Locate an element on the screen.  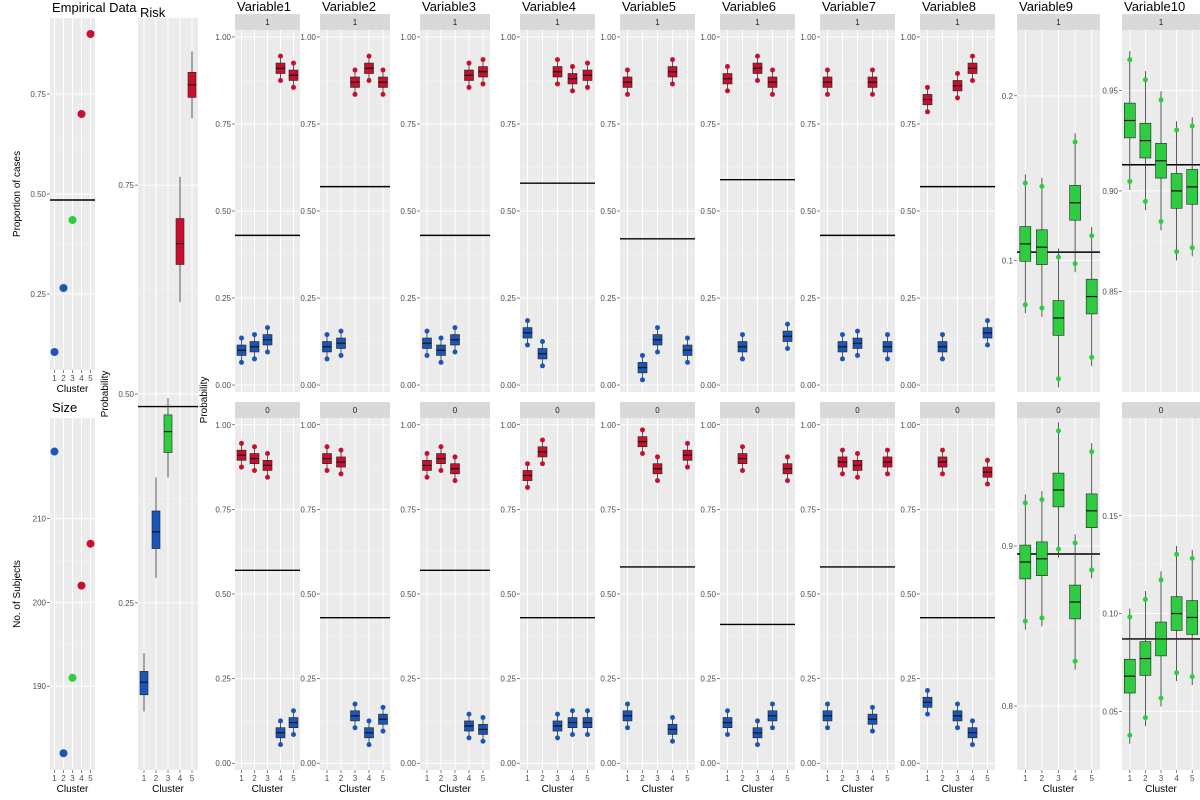
variable5-facet1-ytick-label-4: 1.00 is located at coordinates (608, 37).